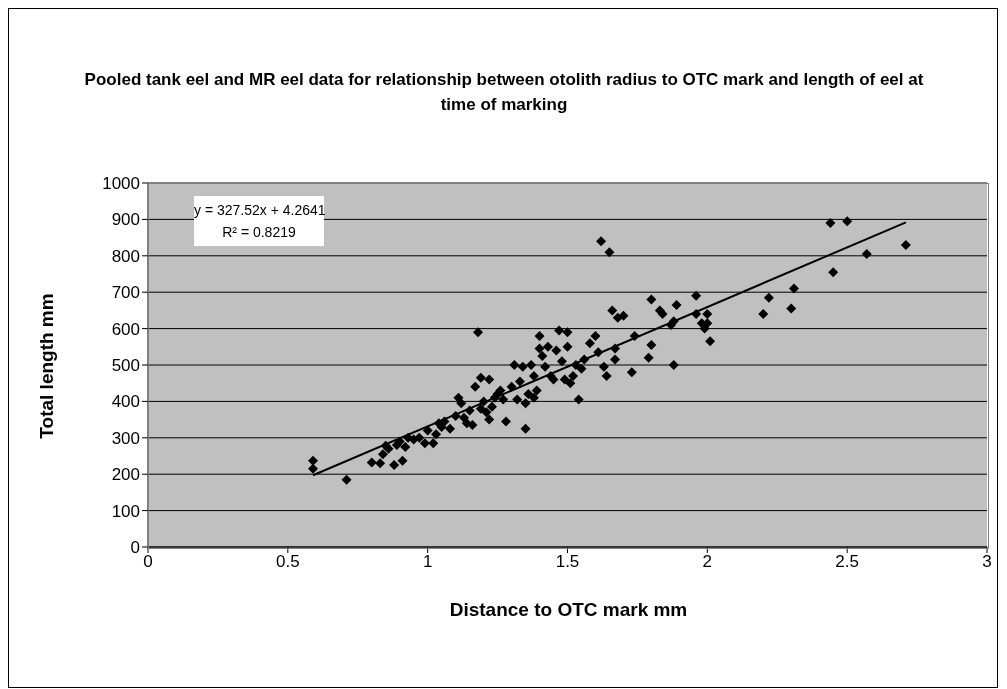 The image size is (1007, 689). What do you see at coordinates (847, 562) in the screenshot?
I see `x-tick-label: 2.5` at bounding box center [847, 562].